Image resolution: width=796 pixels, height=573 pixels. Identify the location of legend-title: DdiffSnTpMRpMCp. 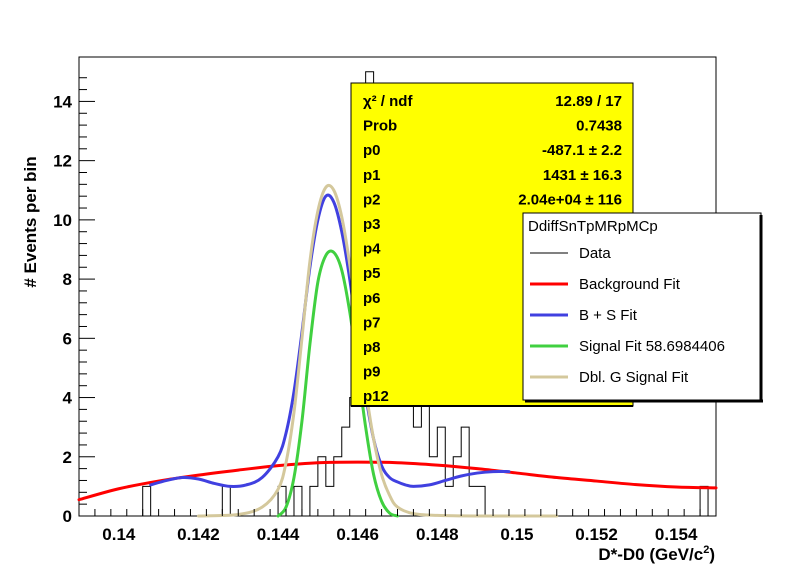
(593, 226).